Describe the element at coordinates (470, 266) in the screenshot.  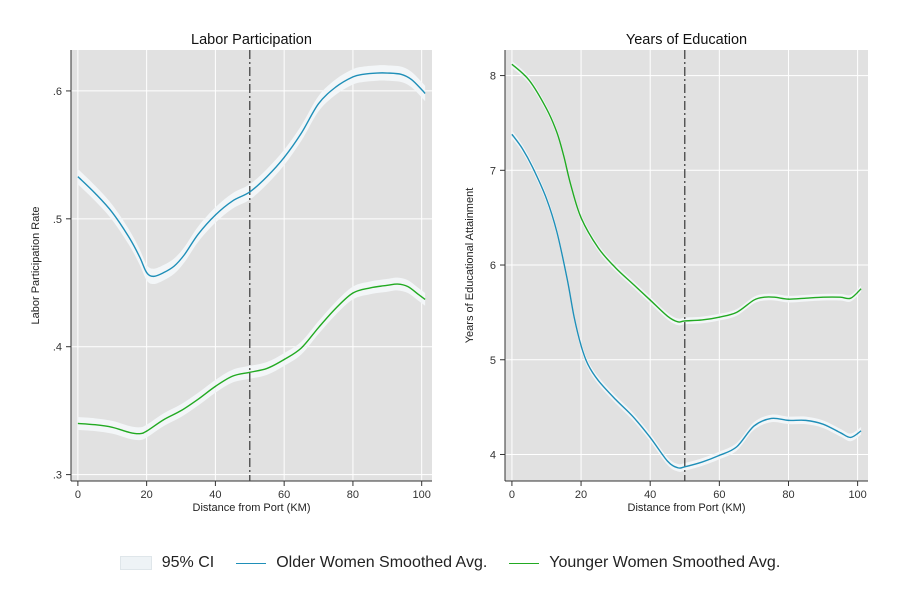
I see `y-axis-label: Years of Educational Attainment` at that location.